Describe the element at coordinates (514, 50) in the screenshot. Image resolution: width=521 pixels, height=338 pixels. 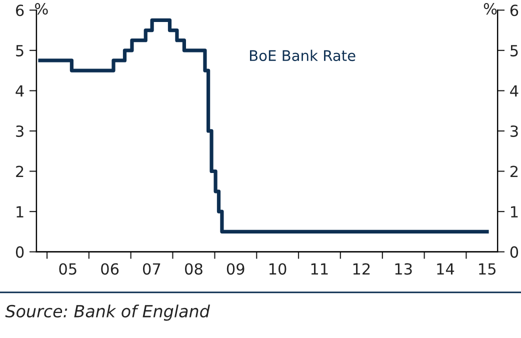
I see `y2-tick-label: 5` at that location.